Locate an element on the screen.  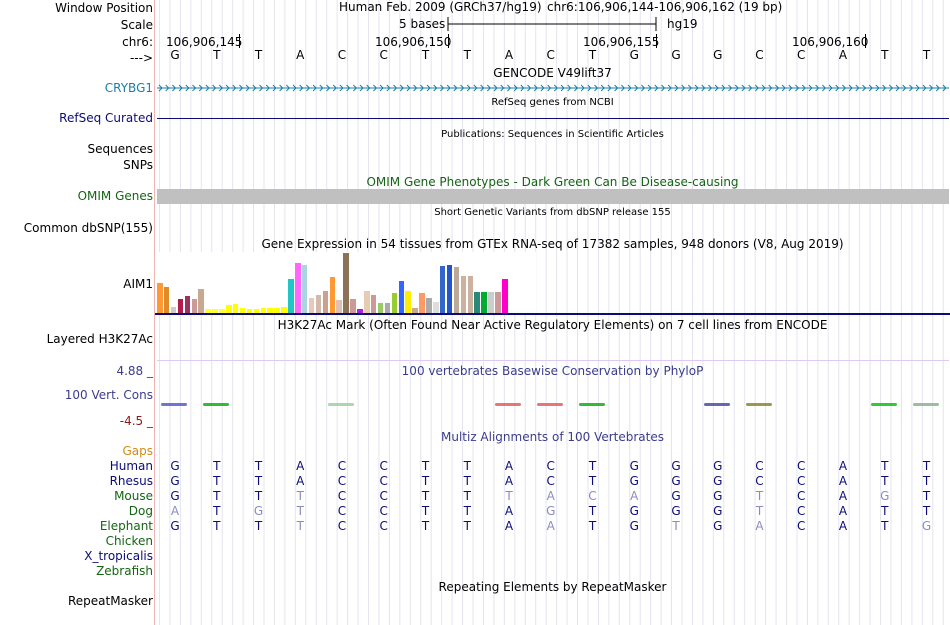
gencode-track-title: GENCODE V49lift37 is located at coordinates (552, 73).